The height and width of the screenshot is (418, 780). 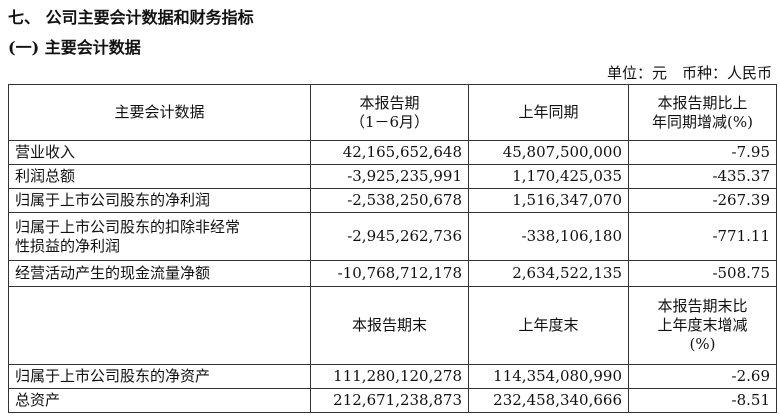 I want to click on table-cell: 2,634,522,135, so click(x=548, y=273).